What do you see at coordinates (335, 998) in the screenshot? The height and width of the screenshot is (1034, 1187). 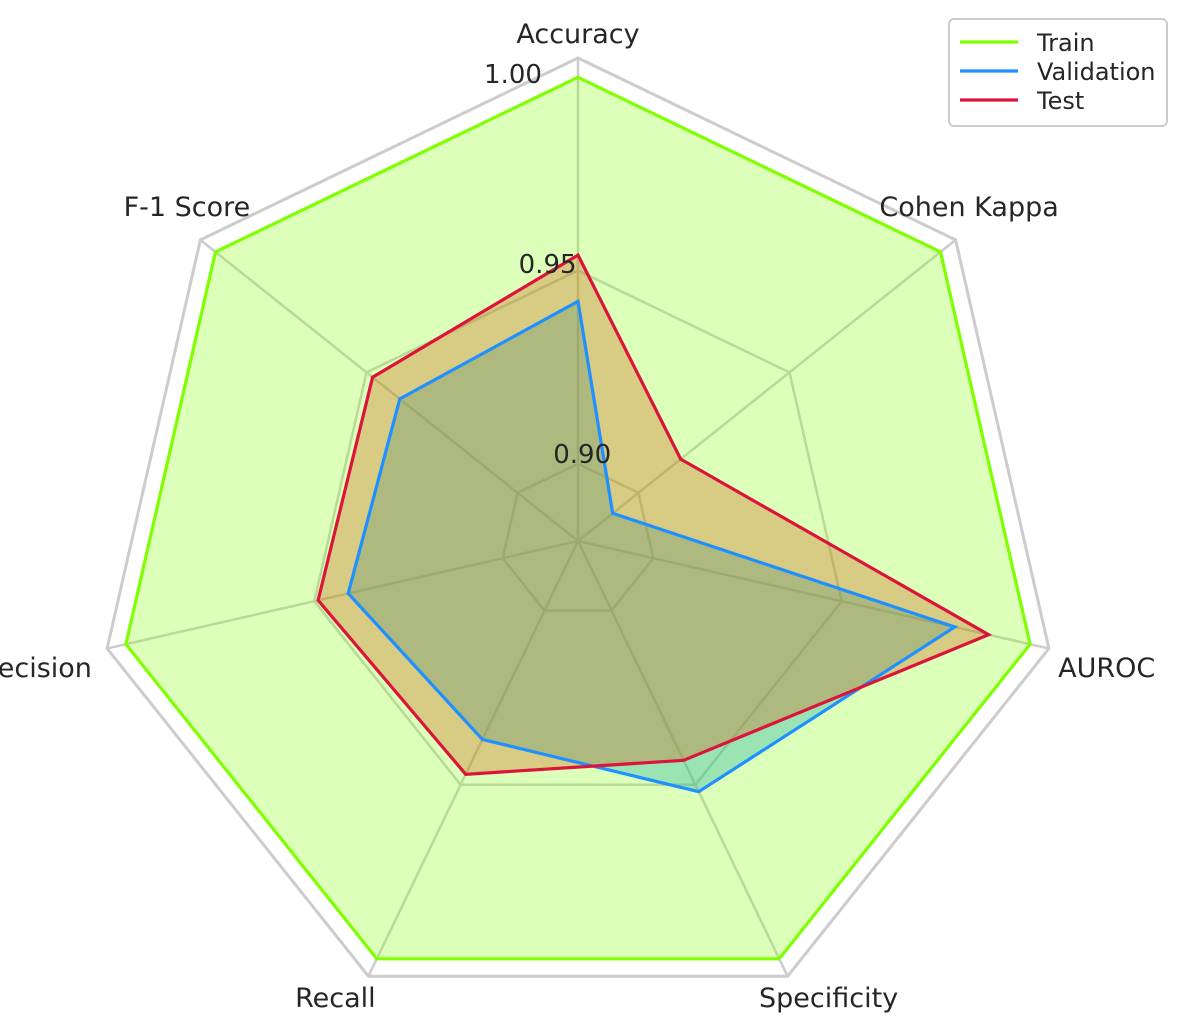 I see `category-label-recall: Recall` at bounding box center [335, 998].